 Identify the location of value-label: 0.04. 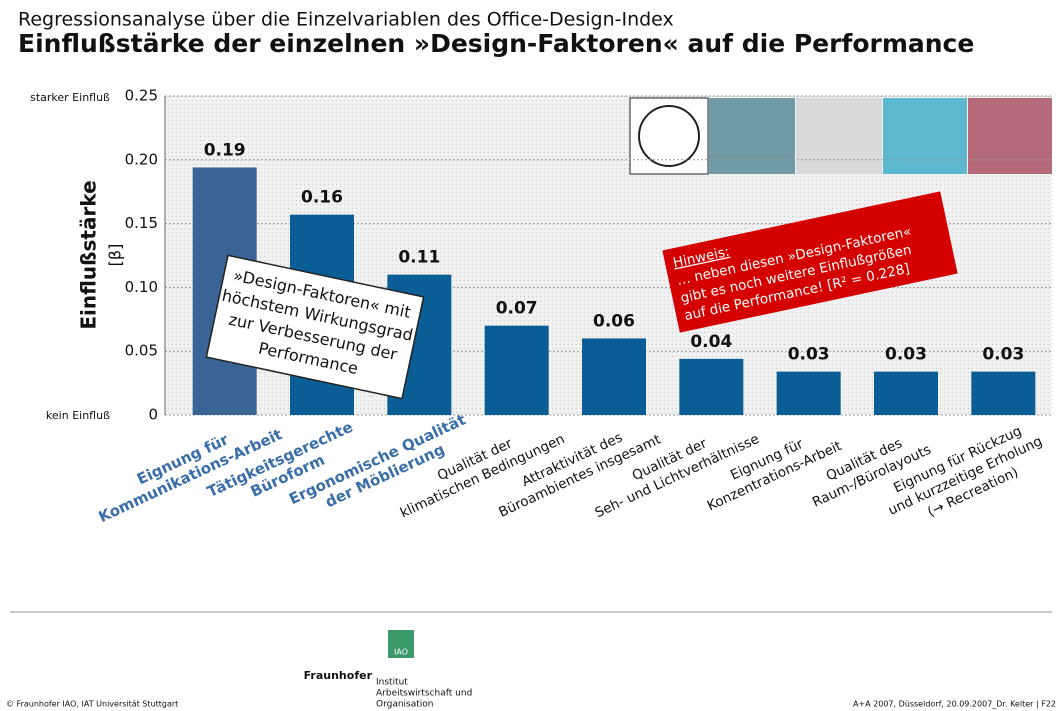
(711, 342).